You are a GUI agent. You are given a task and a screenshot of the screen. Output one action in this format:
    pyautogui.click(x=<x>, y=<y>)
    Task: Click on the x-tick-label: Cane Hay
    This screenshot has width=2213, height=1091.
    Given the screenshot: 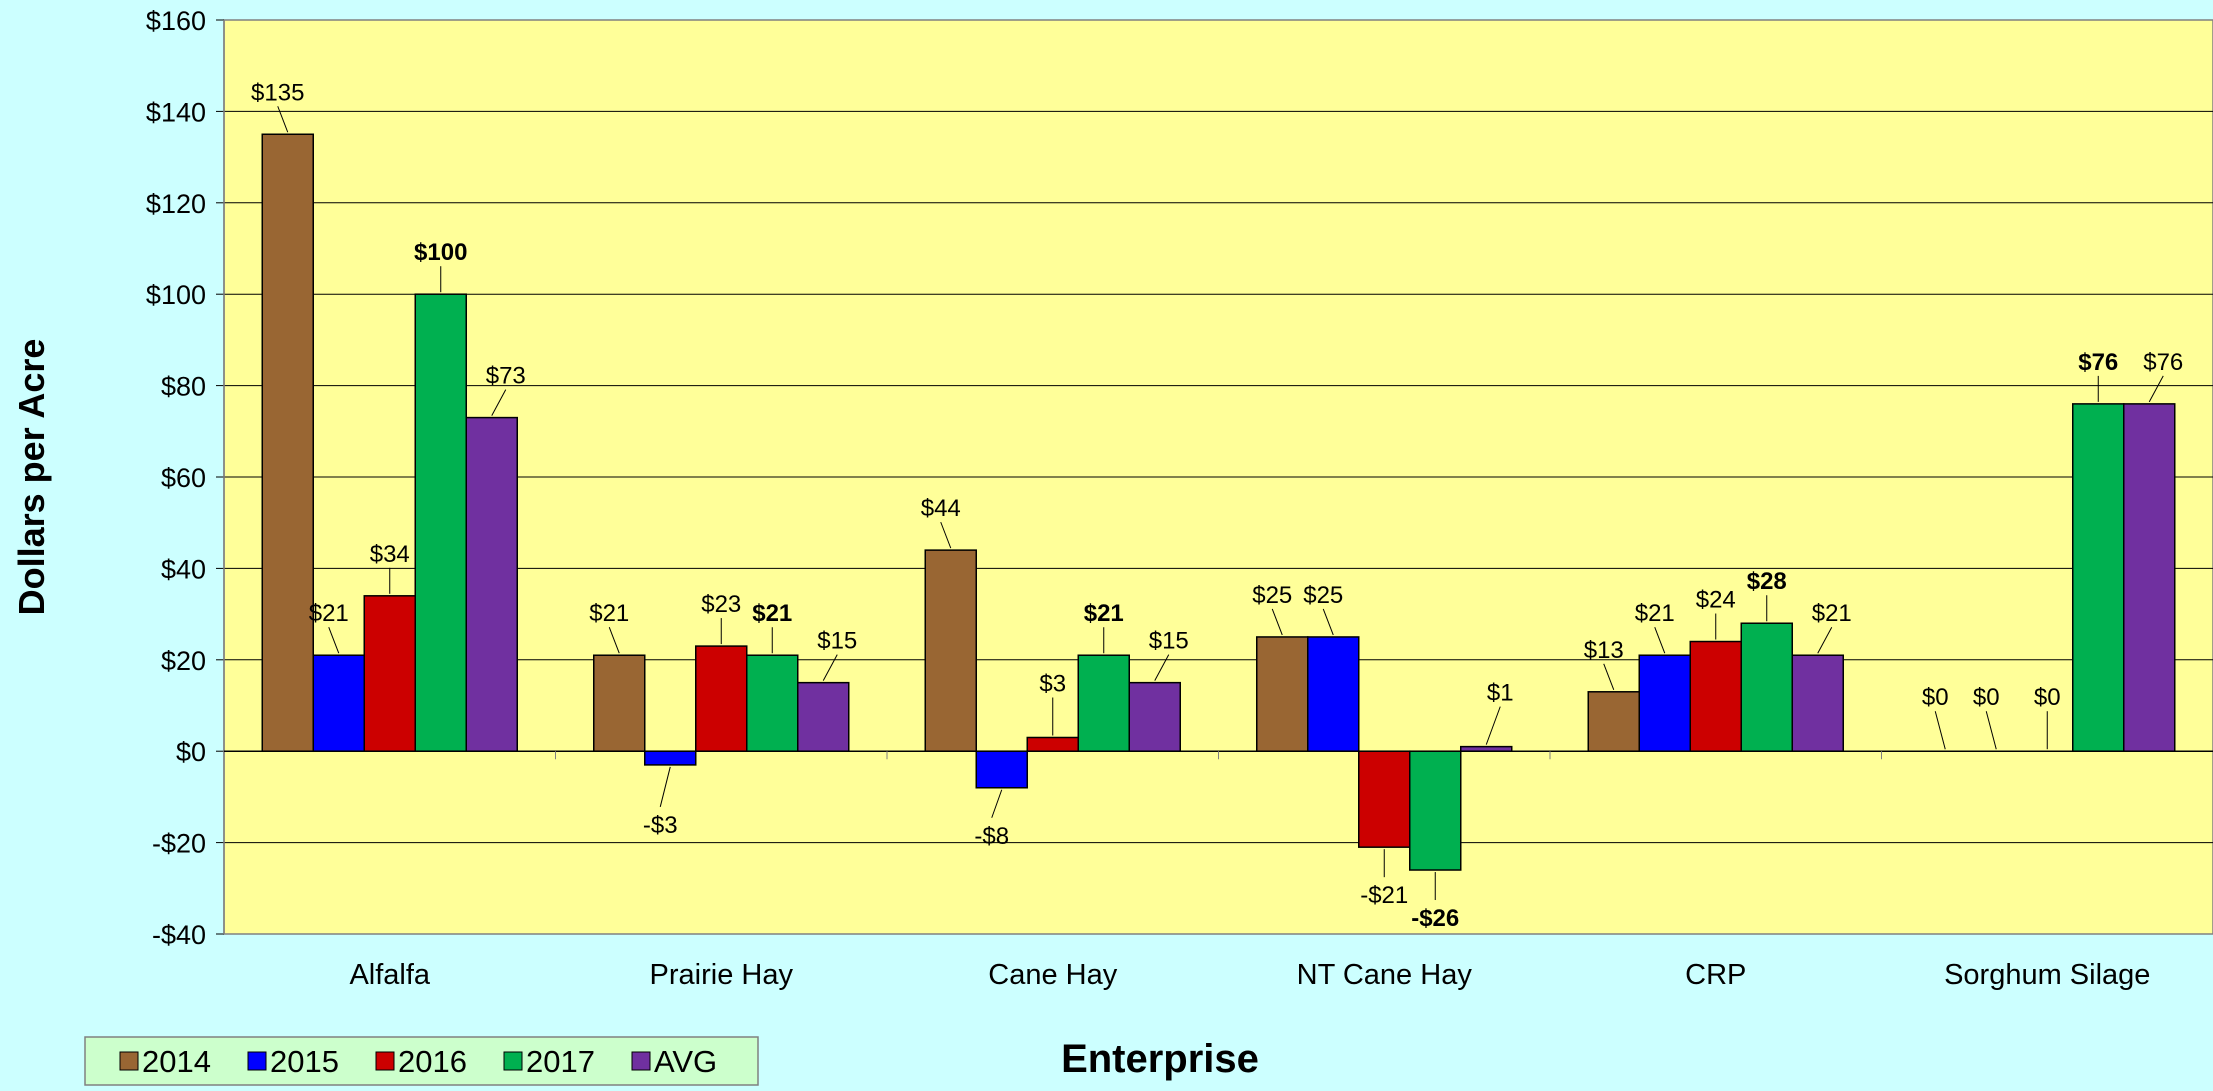 What is the action you would take?
    pyautogui.click(x=1052, y=975)
    